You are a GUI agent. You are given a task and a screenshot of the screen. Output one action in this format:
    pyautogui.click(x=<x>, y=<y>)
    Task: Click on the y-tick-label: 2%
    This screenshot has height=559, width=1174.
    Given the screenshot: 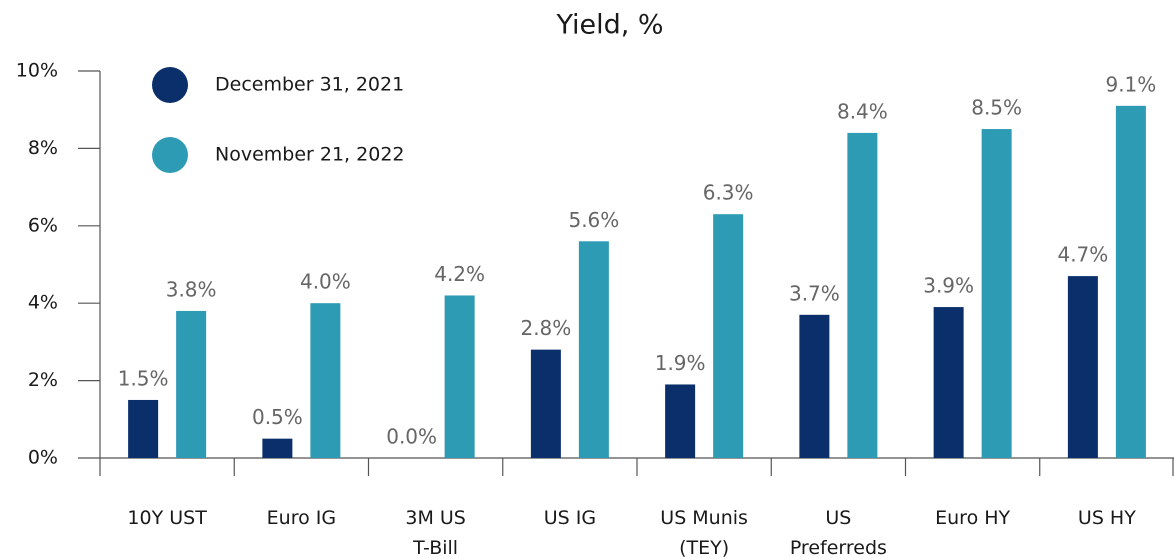 What is the action you would take?
    pyautogui.click(x=43, y=380)
    